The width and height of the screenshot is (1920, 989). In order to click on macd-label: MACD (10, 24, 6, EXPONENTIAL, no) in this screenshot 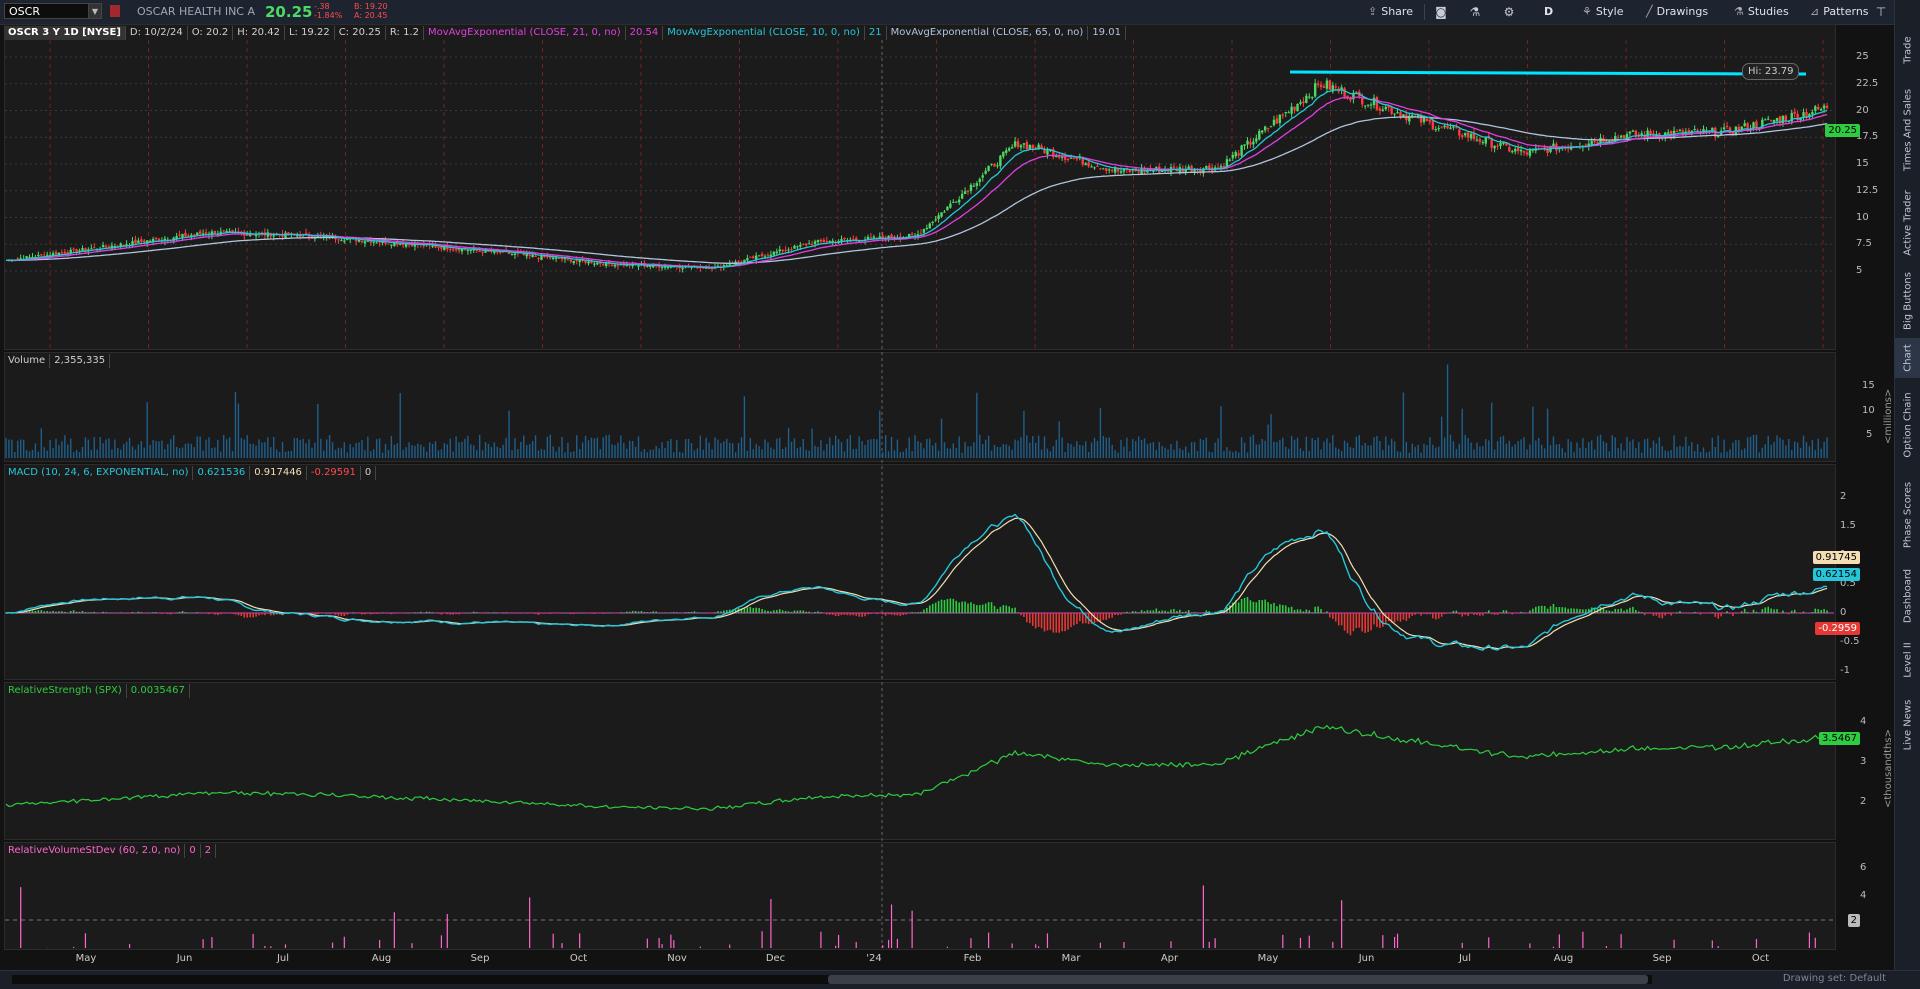, I will do `click(98, 473)`.